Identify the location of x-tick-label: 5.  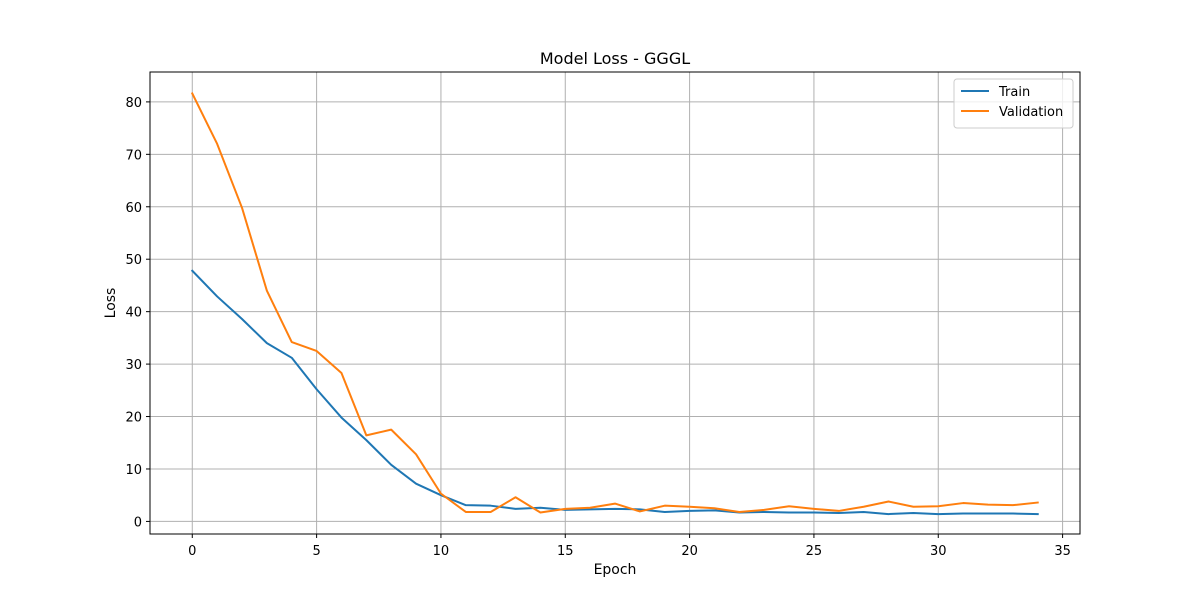
(316, 551).